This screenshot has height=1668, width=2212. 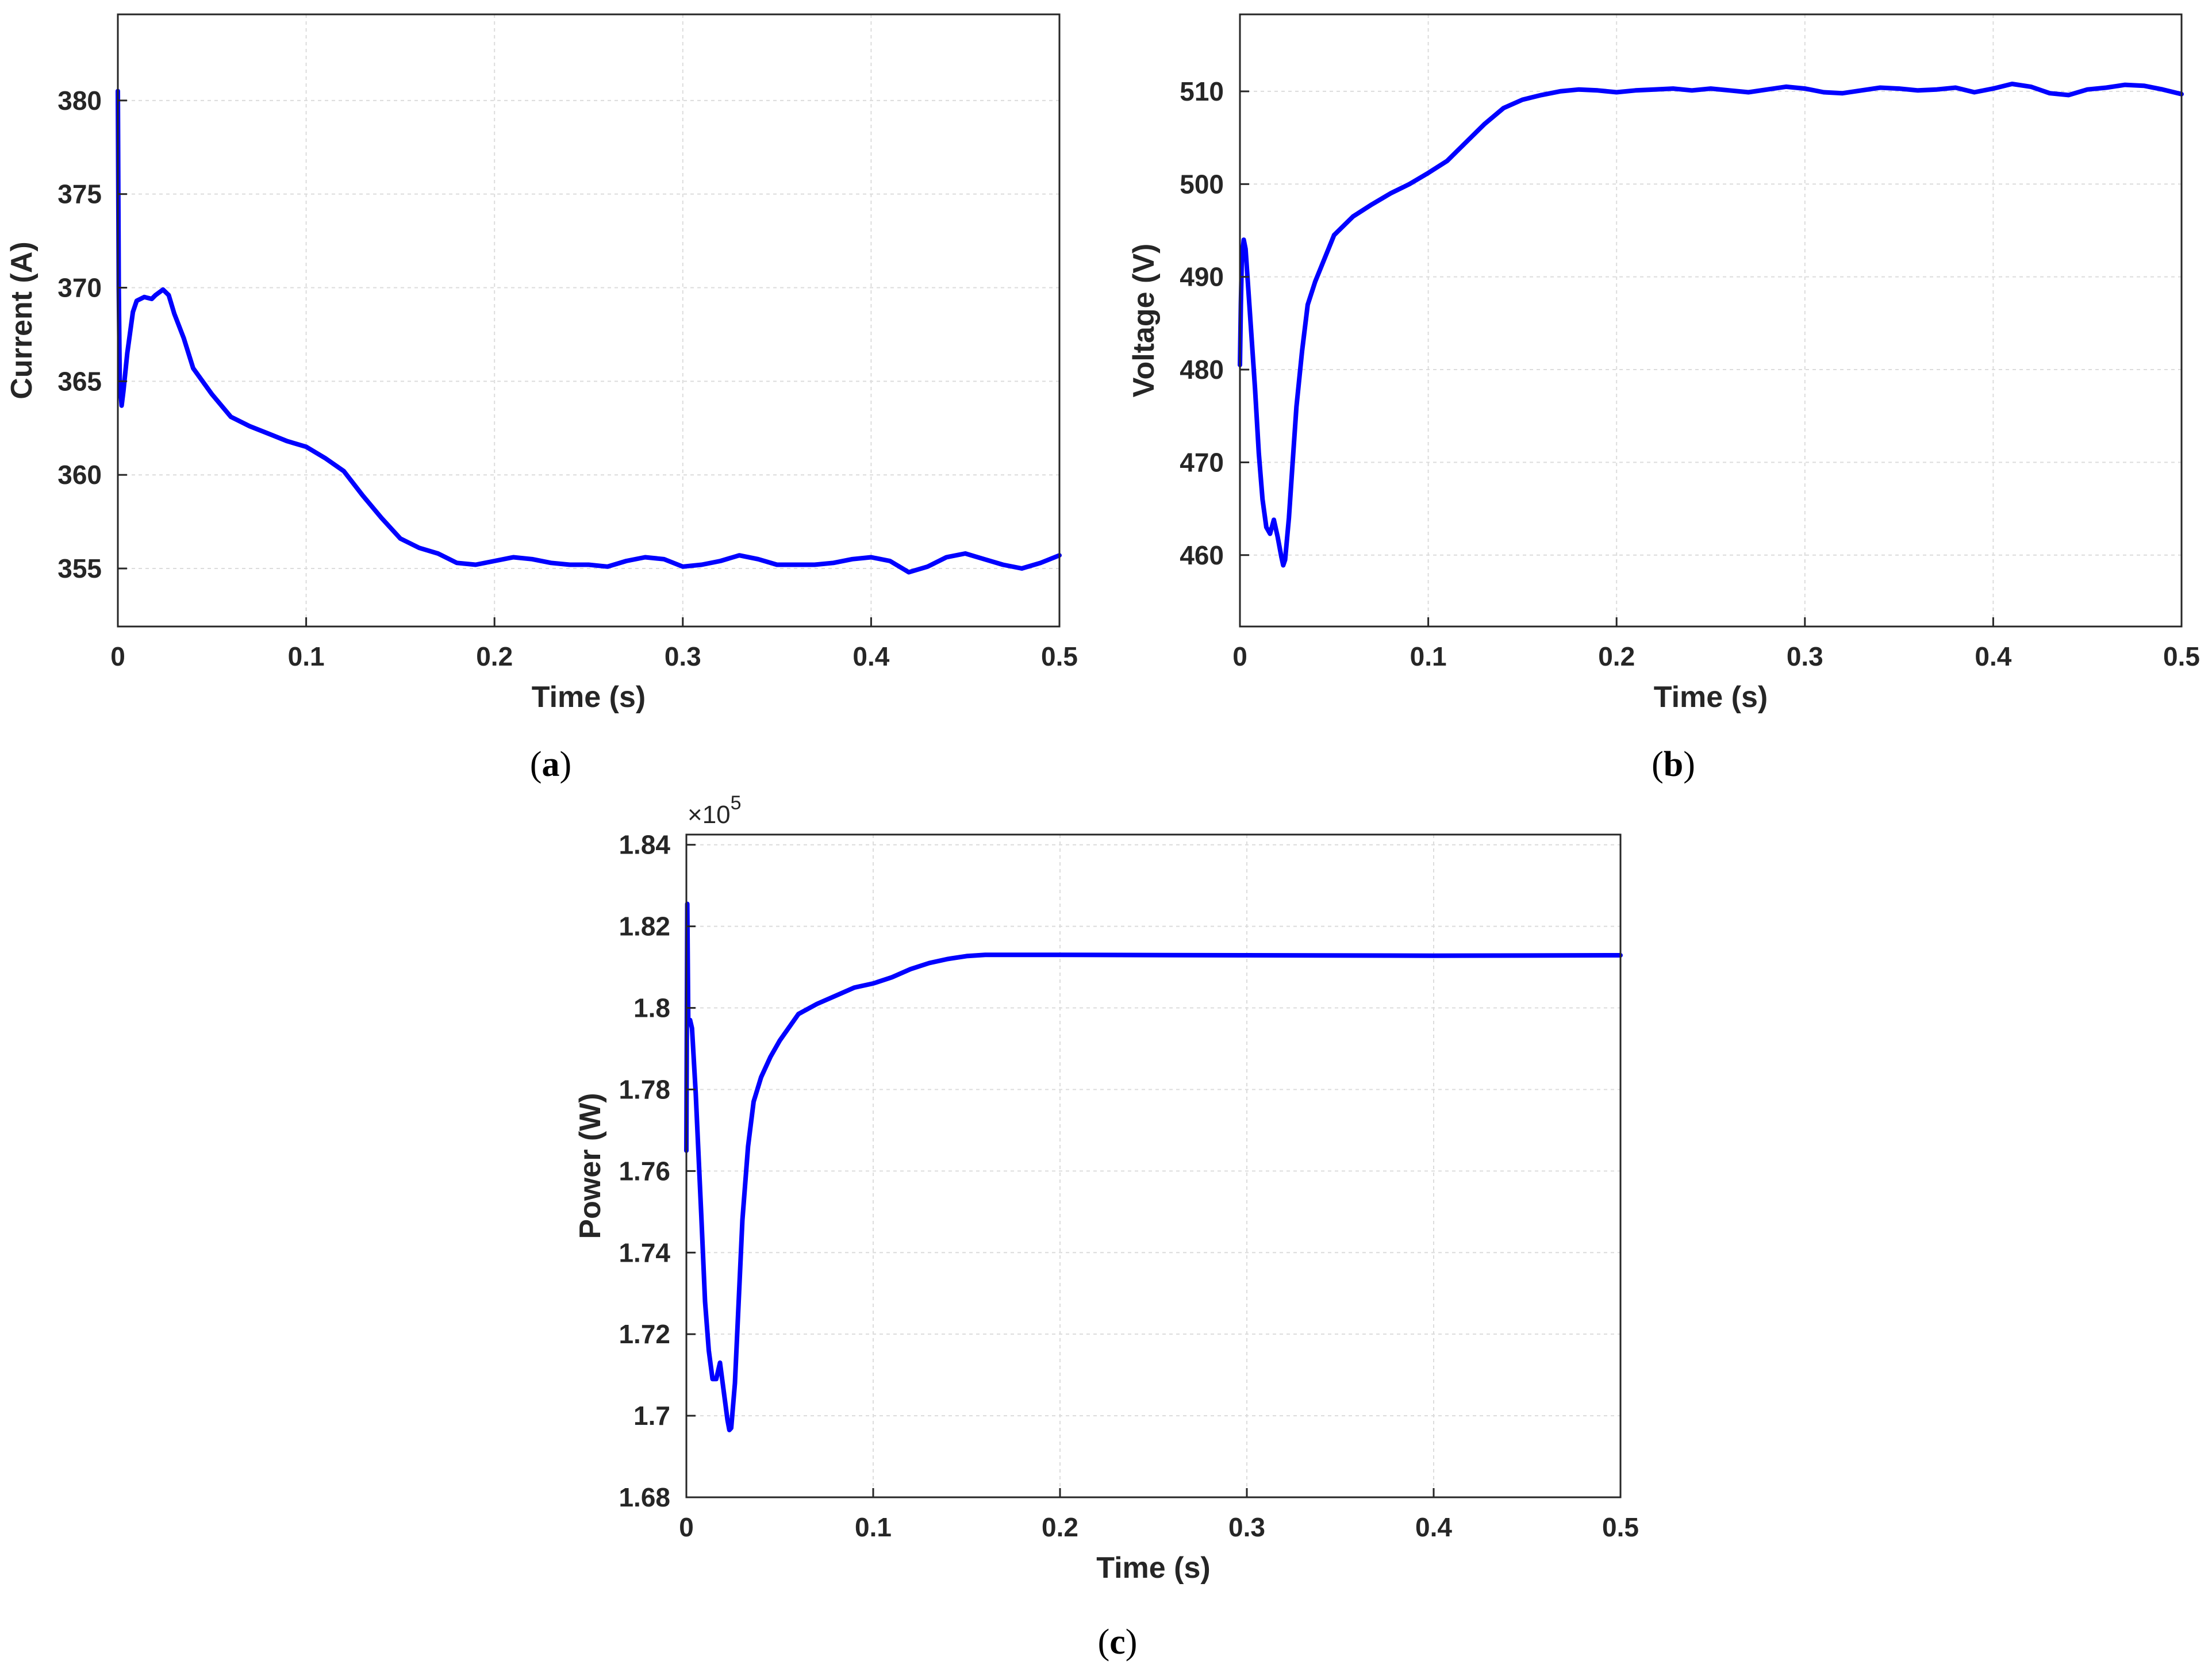 I want to click on y-tick-label: 470, so click(x=1202, y=462).